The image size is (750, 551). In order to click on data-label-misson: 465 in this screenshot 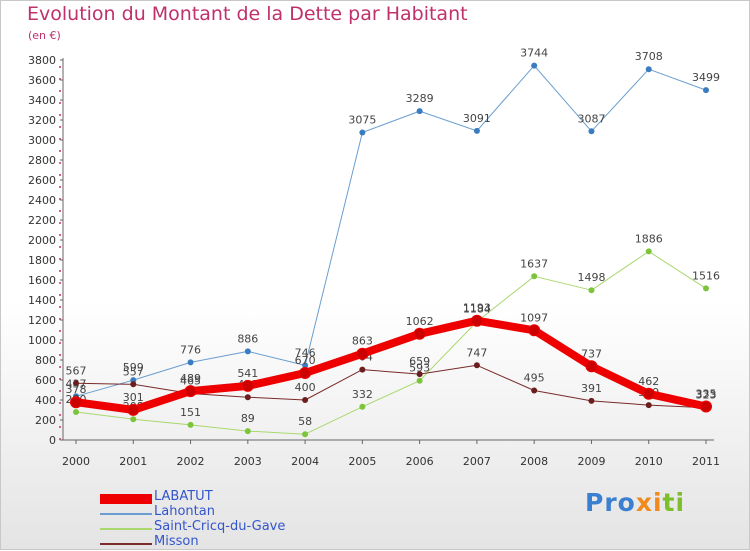, I will do `click(190, 381)`.